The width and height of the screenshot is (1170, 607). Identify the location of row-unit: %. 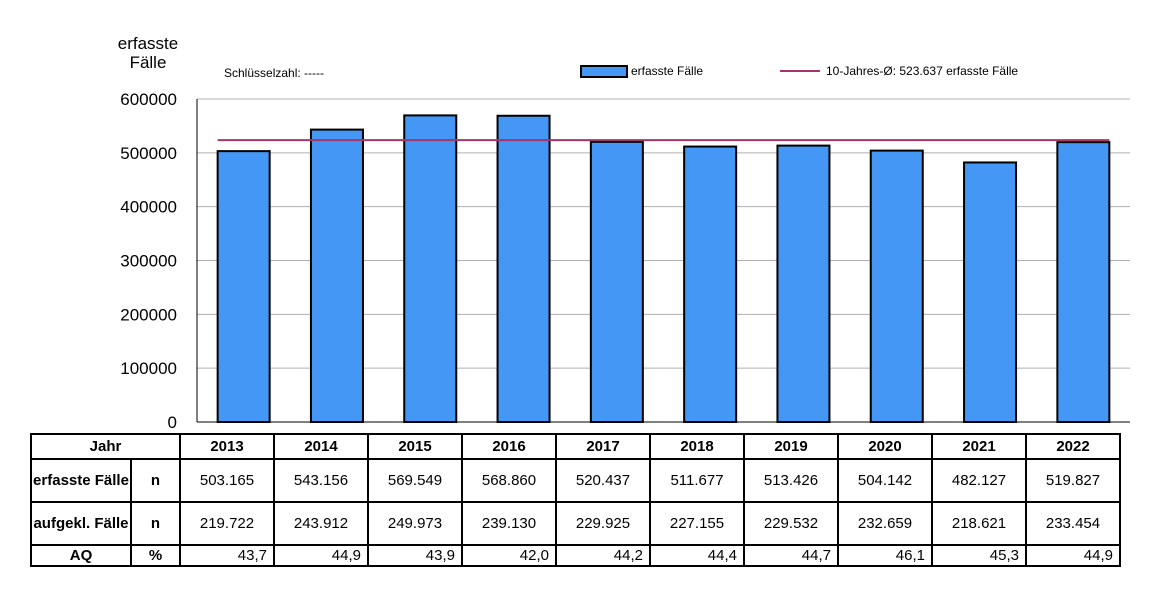
(155, 555).